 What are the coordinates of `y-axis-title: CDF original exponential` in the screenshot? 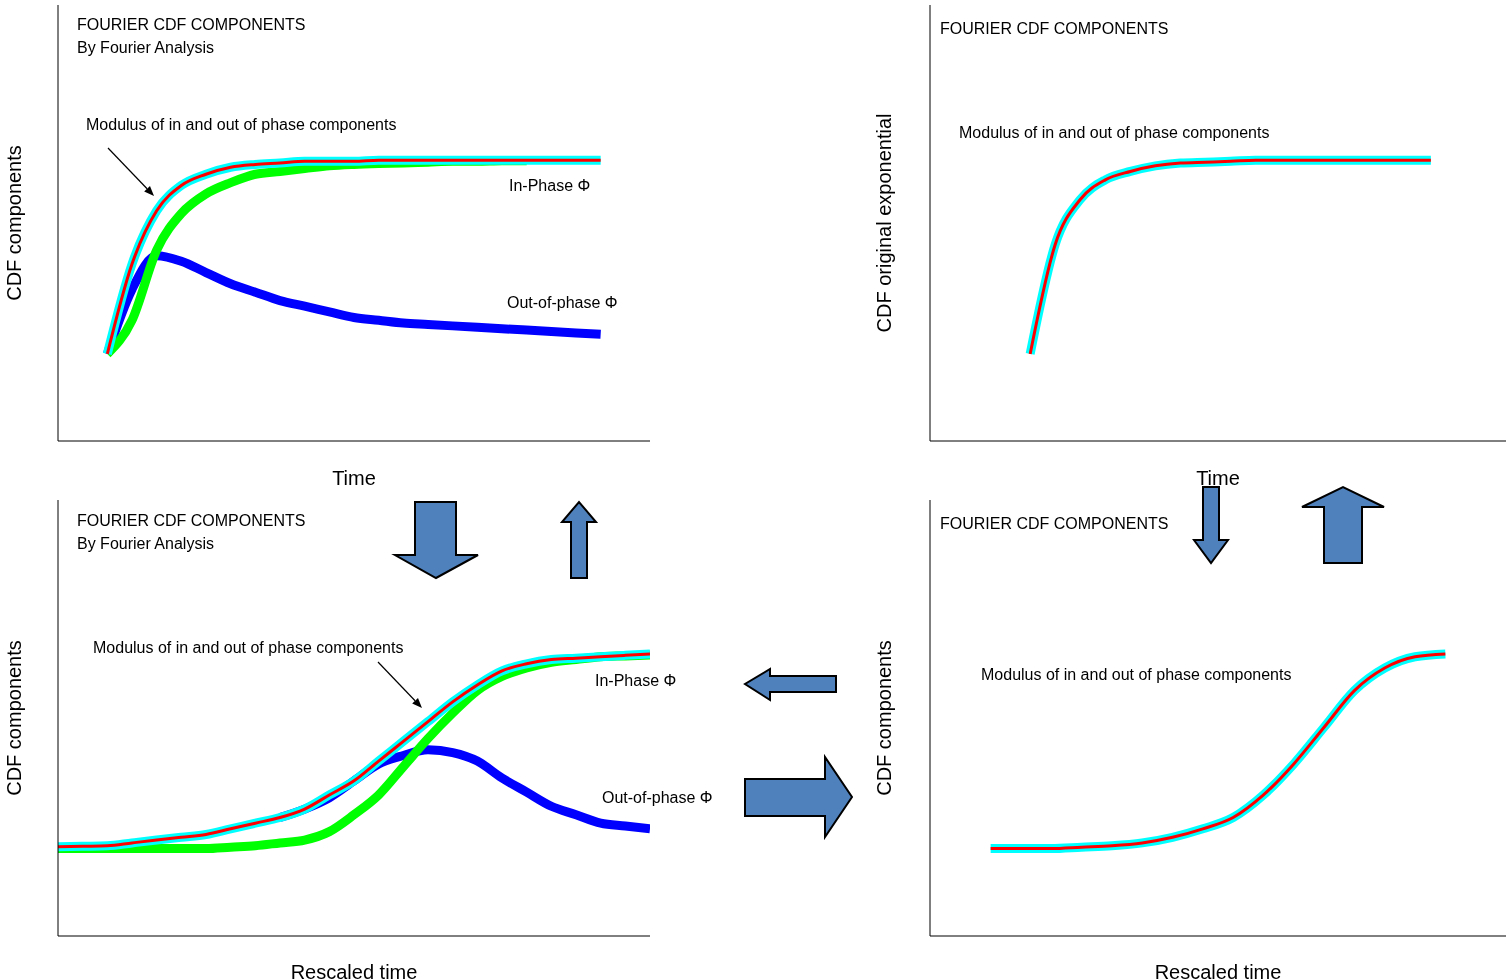 It's located at (884, 223).